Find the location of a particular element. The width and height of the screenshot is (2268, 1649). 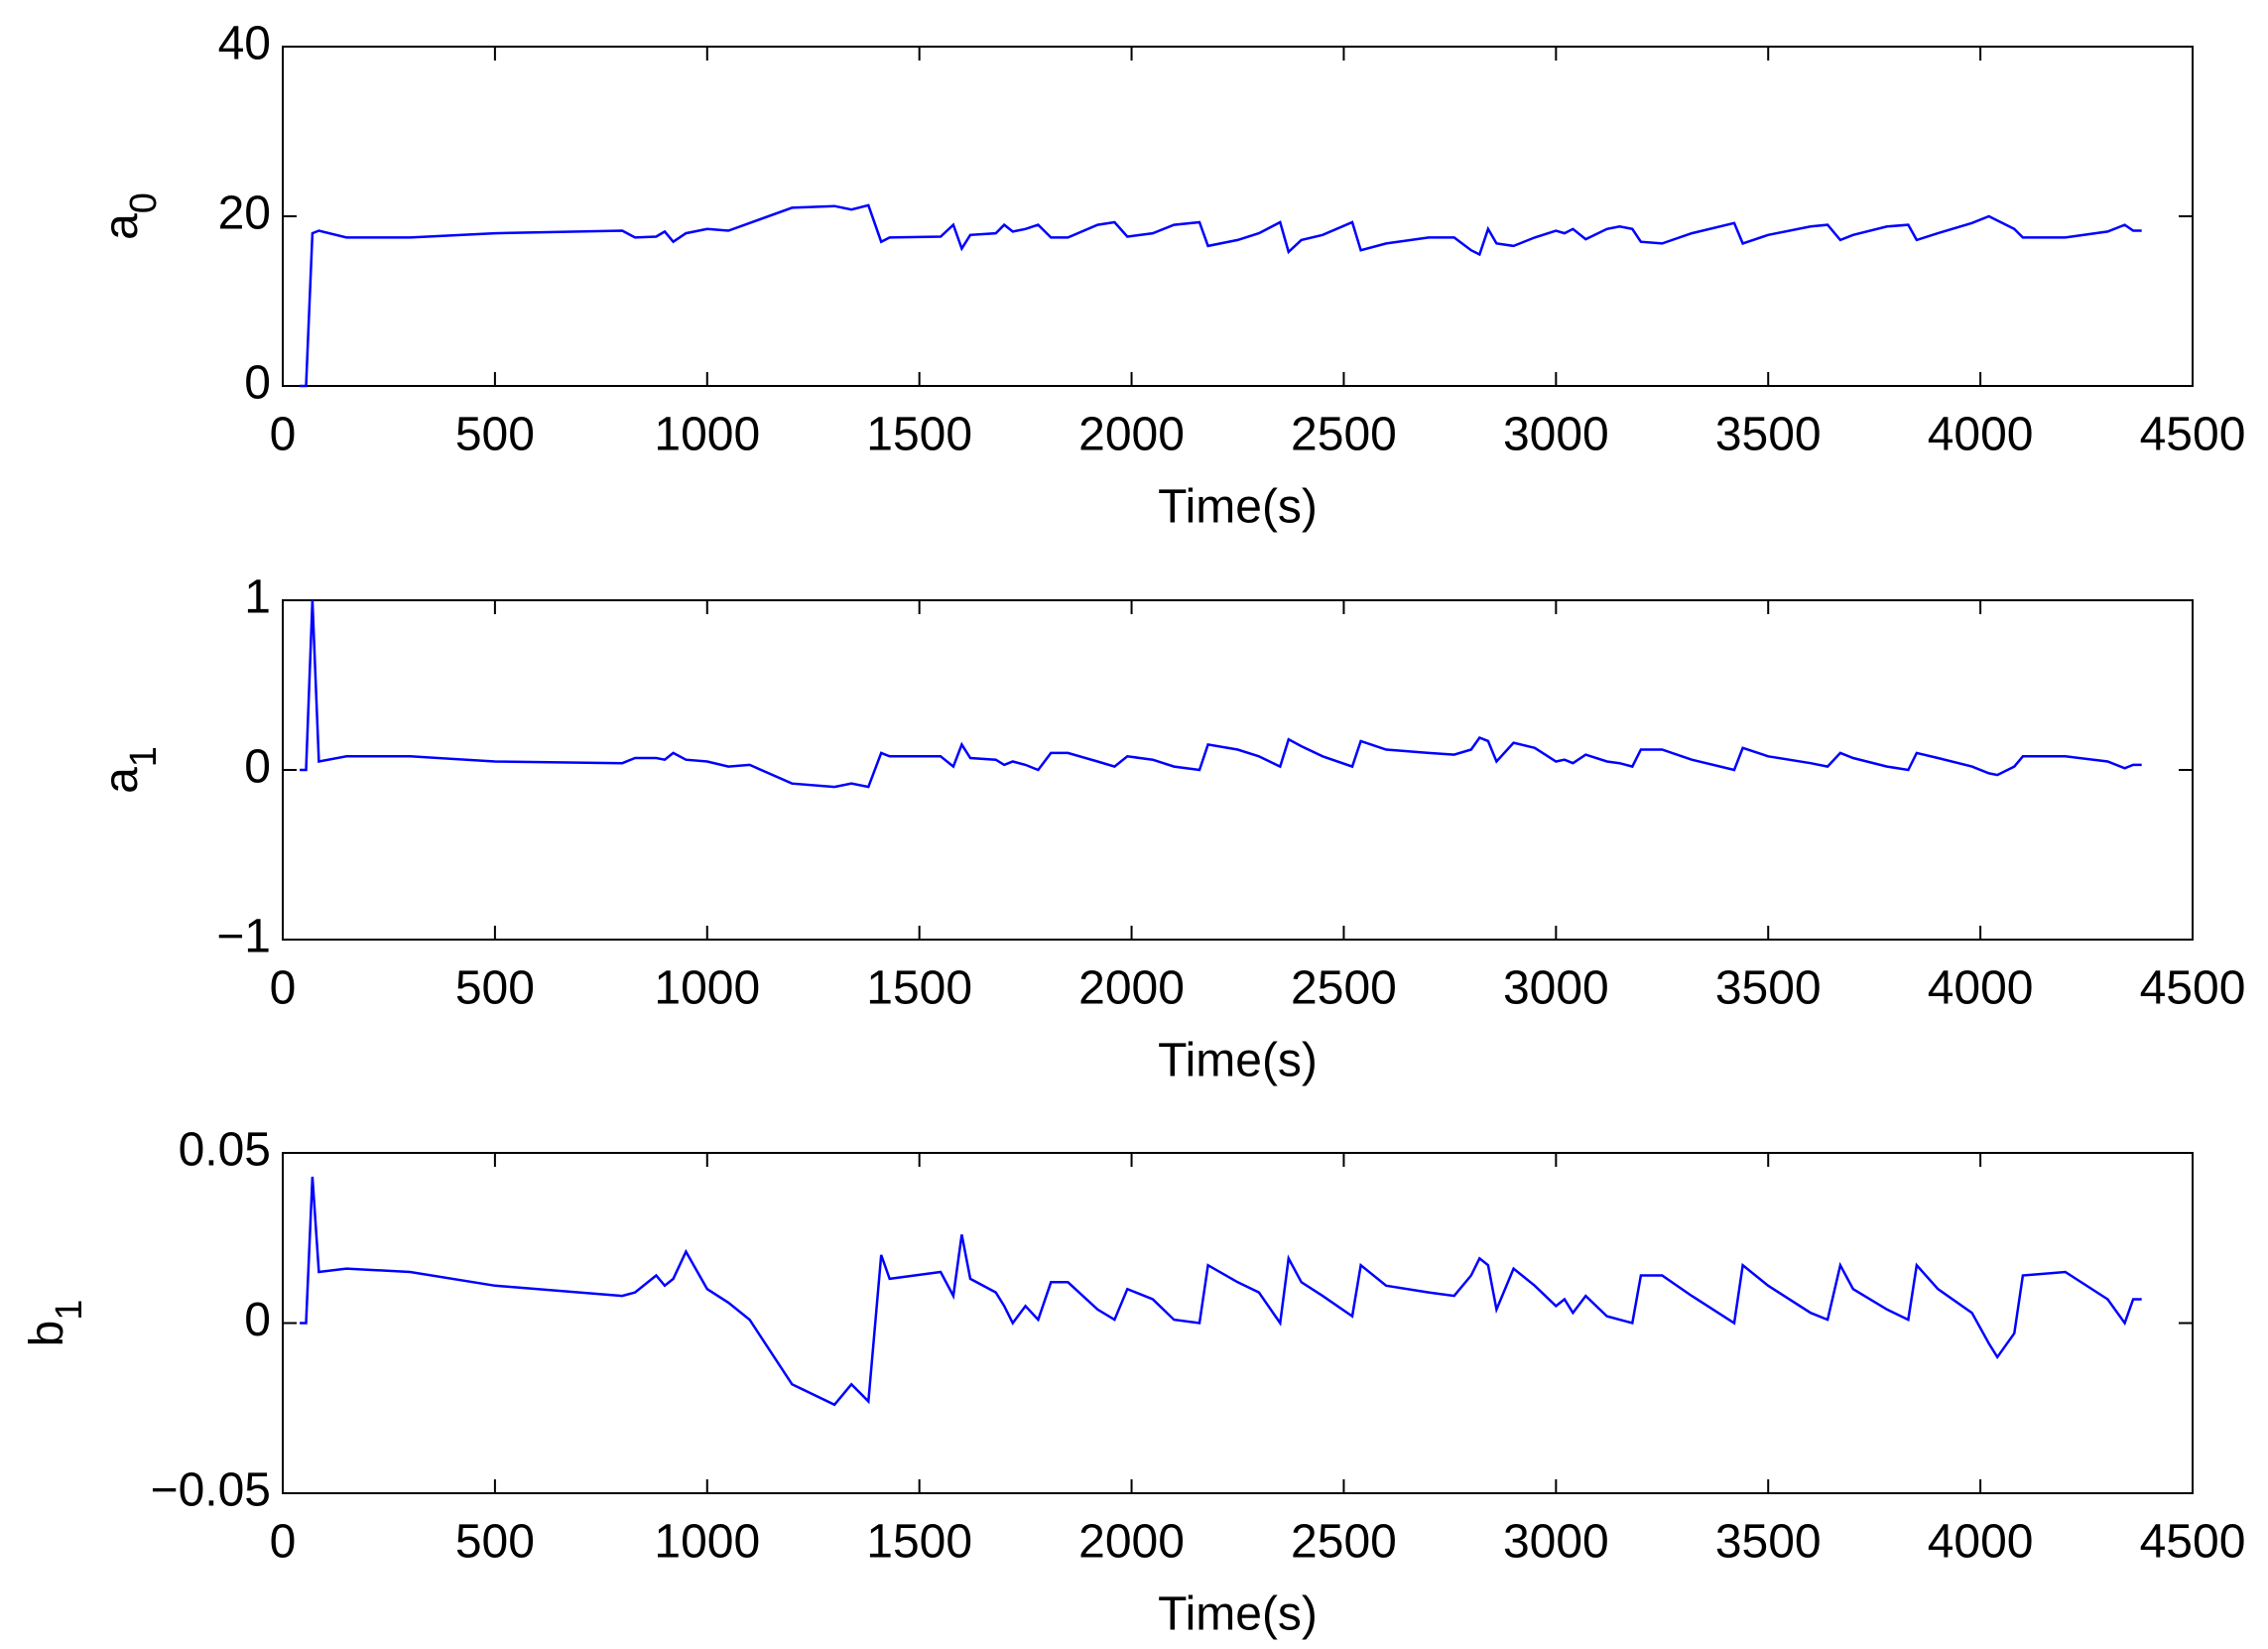

y-label-base: b is located at coordinates (47, 1334).